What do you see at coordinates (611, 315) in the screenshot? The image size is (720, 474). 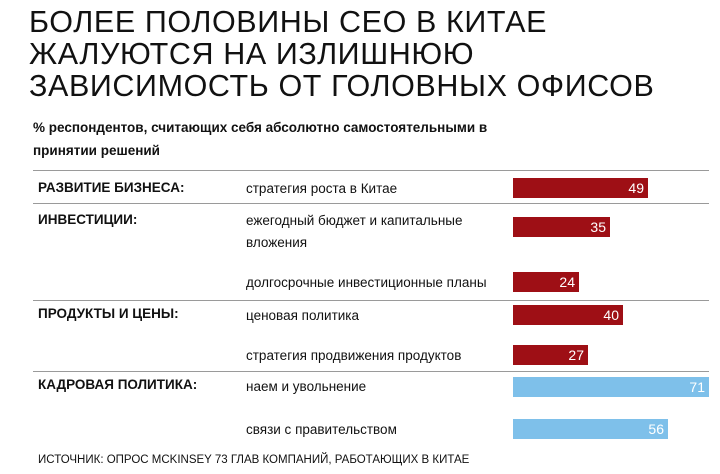 I see `bar-value-label: 40` at bounding box center [611, 315].